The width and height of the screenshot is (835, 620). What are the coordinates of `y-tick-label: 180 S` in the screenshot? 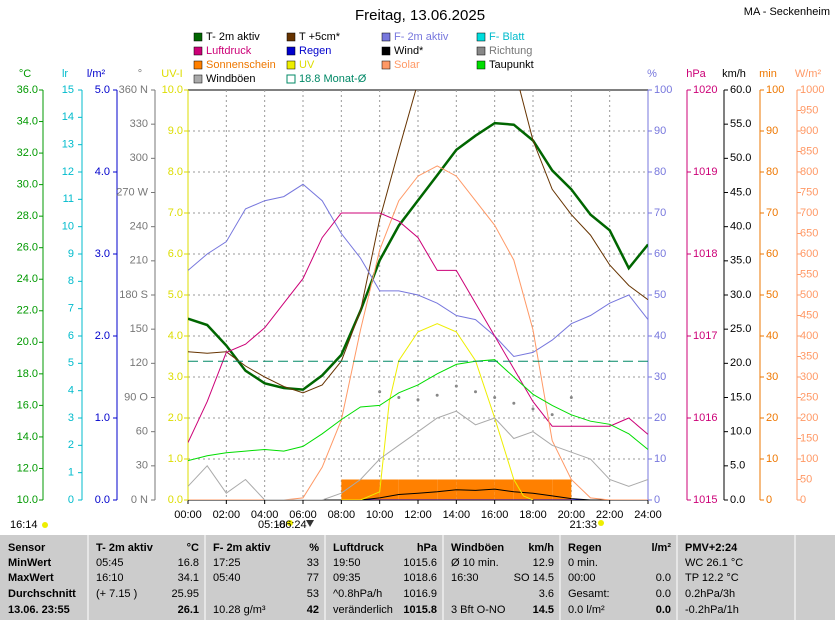 It's located at (133, 295).